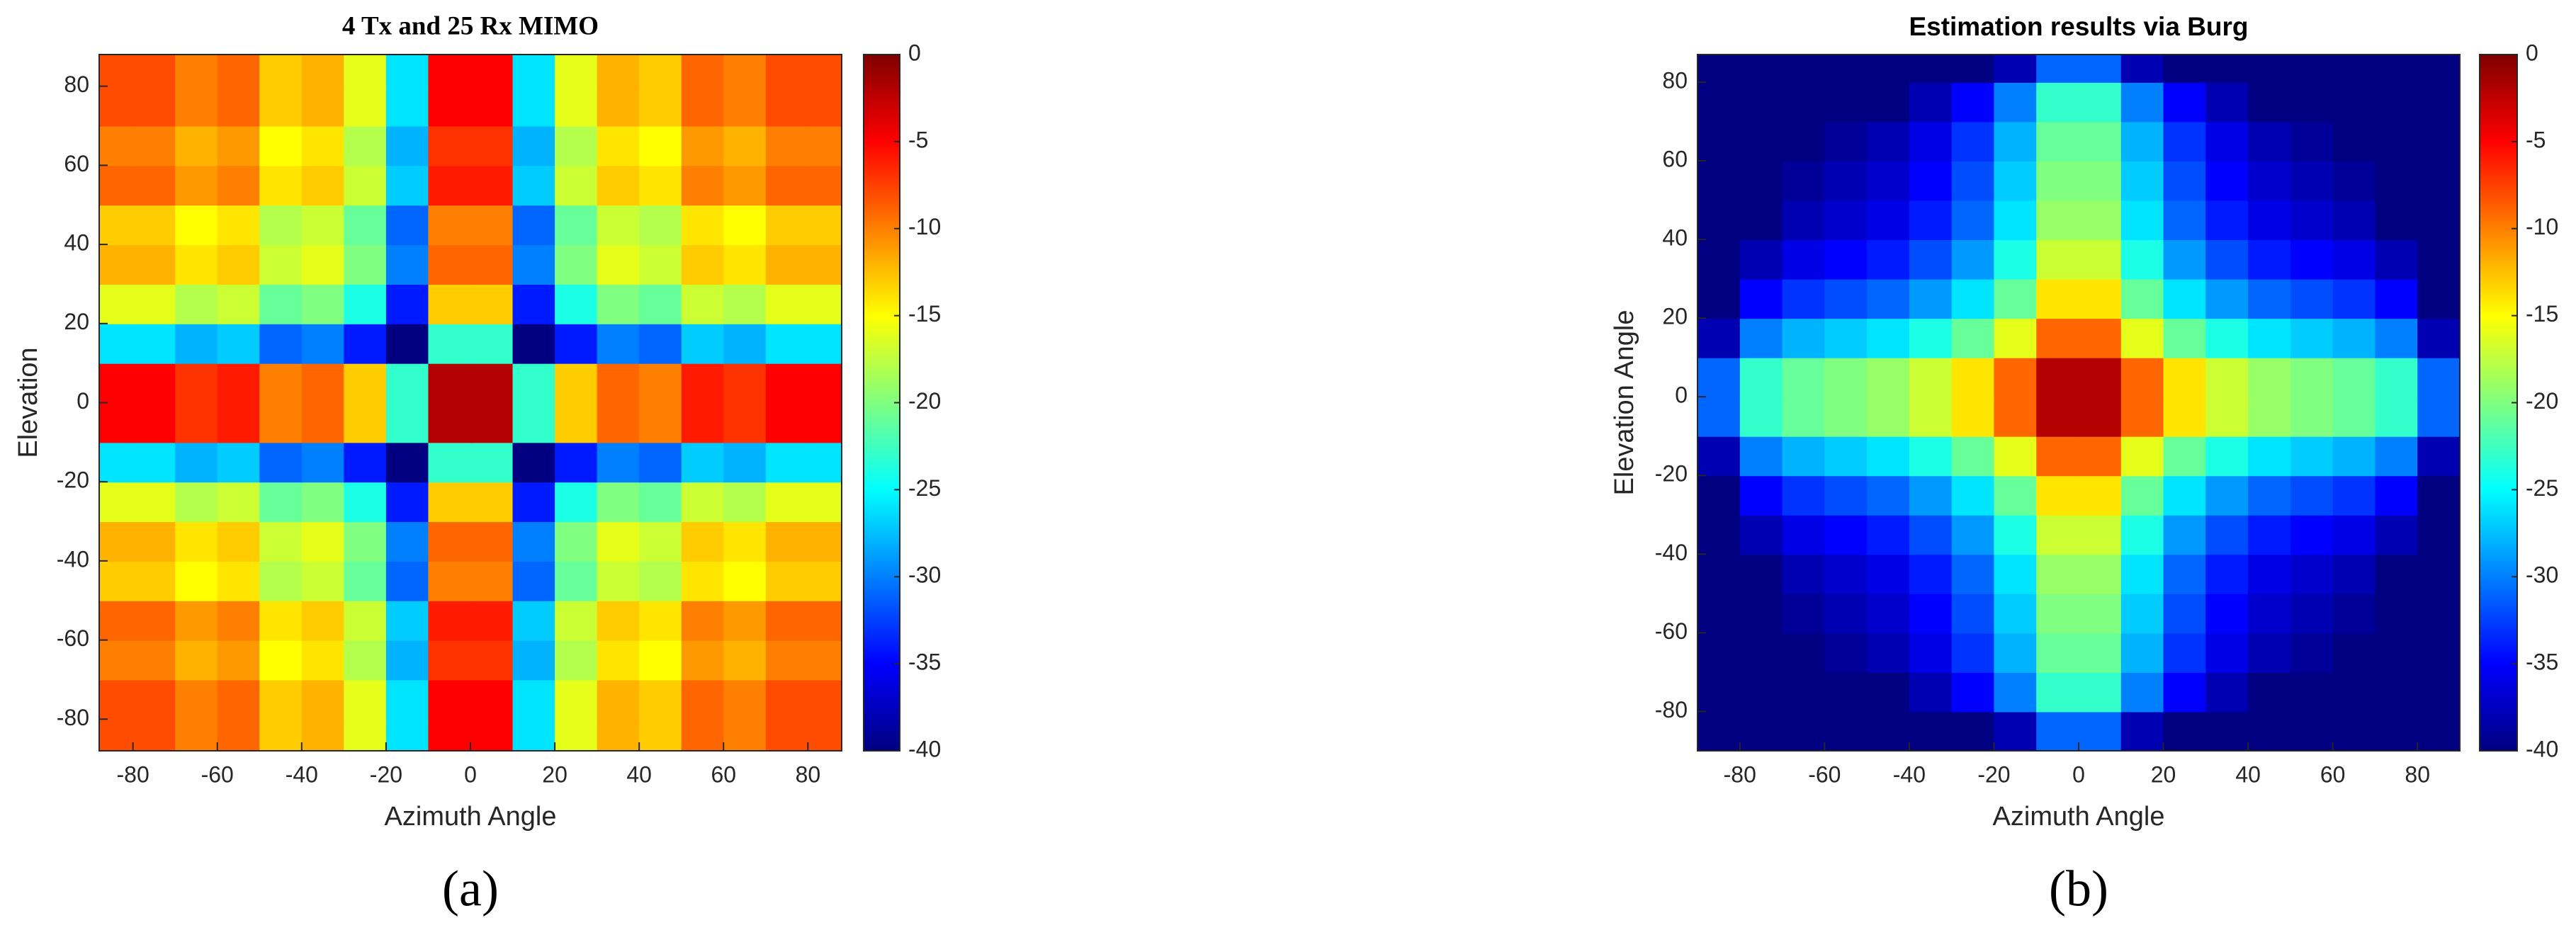 This screenshot has height=930, width=2576. Describe the element at coordinates (73, 638) in the screenshot. I see `y-tick-label: -60` at that location.